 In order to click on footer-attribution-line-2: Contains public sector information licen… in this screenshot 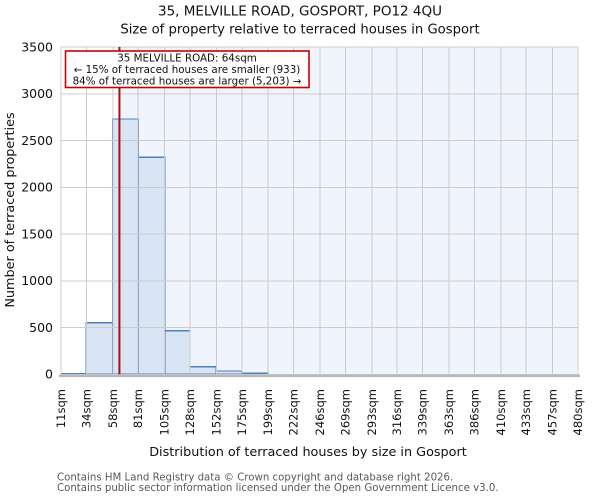, I will do `click(278, 488)`.